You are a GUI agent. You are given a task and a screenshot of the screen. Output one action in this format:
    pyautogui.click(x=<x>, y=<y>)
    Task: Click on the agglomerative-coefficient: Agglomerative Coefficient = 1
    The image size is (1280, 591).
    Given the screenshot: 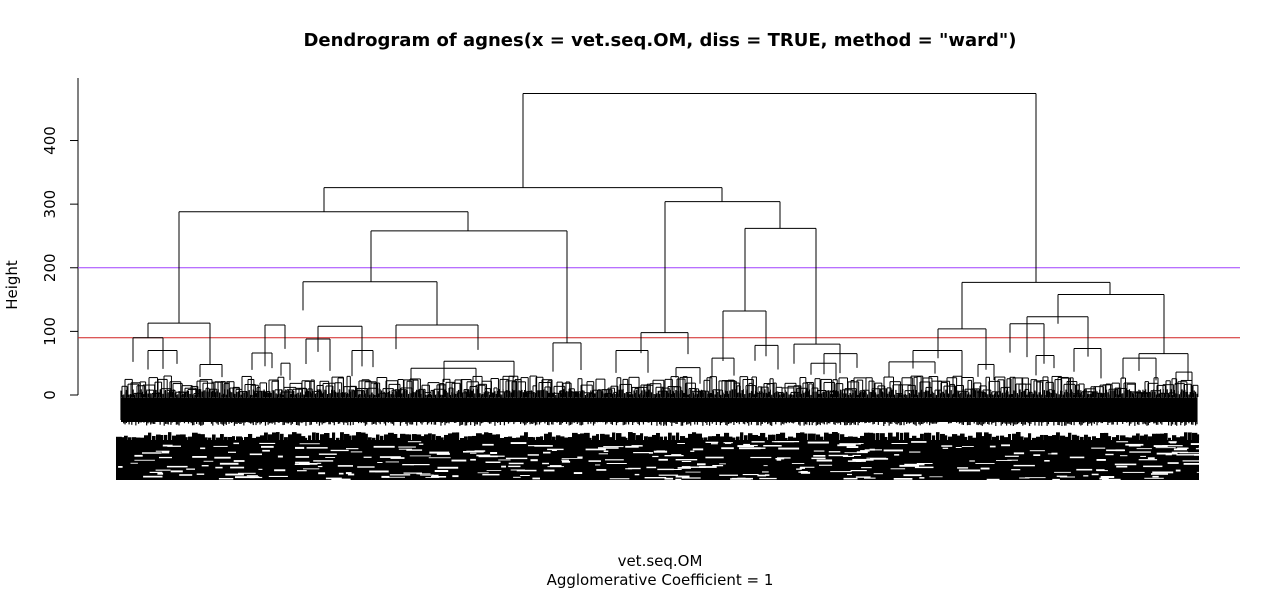 What is the action you would take?
    pyautogui.click(x=660, y=580)
    